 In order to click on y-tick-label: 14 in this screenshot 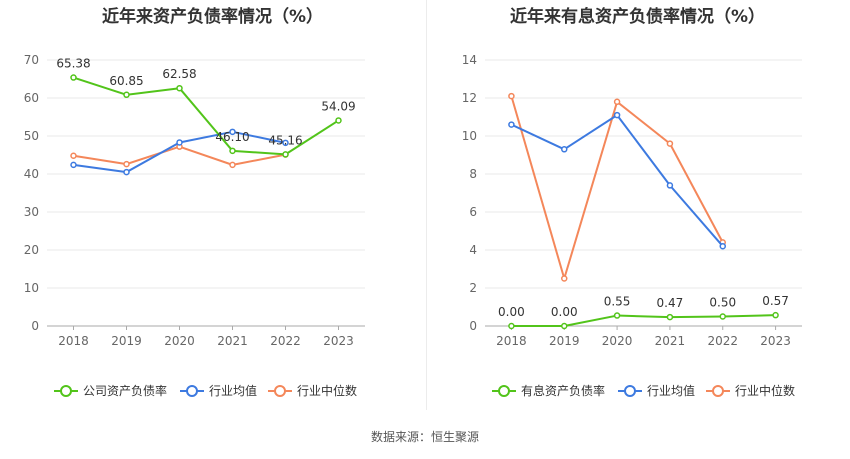, I will do `click(469, 60)`.